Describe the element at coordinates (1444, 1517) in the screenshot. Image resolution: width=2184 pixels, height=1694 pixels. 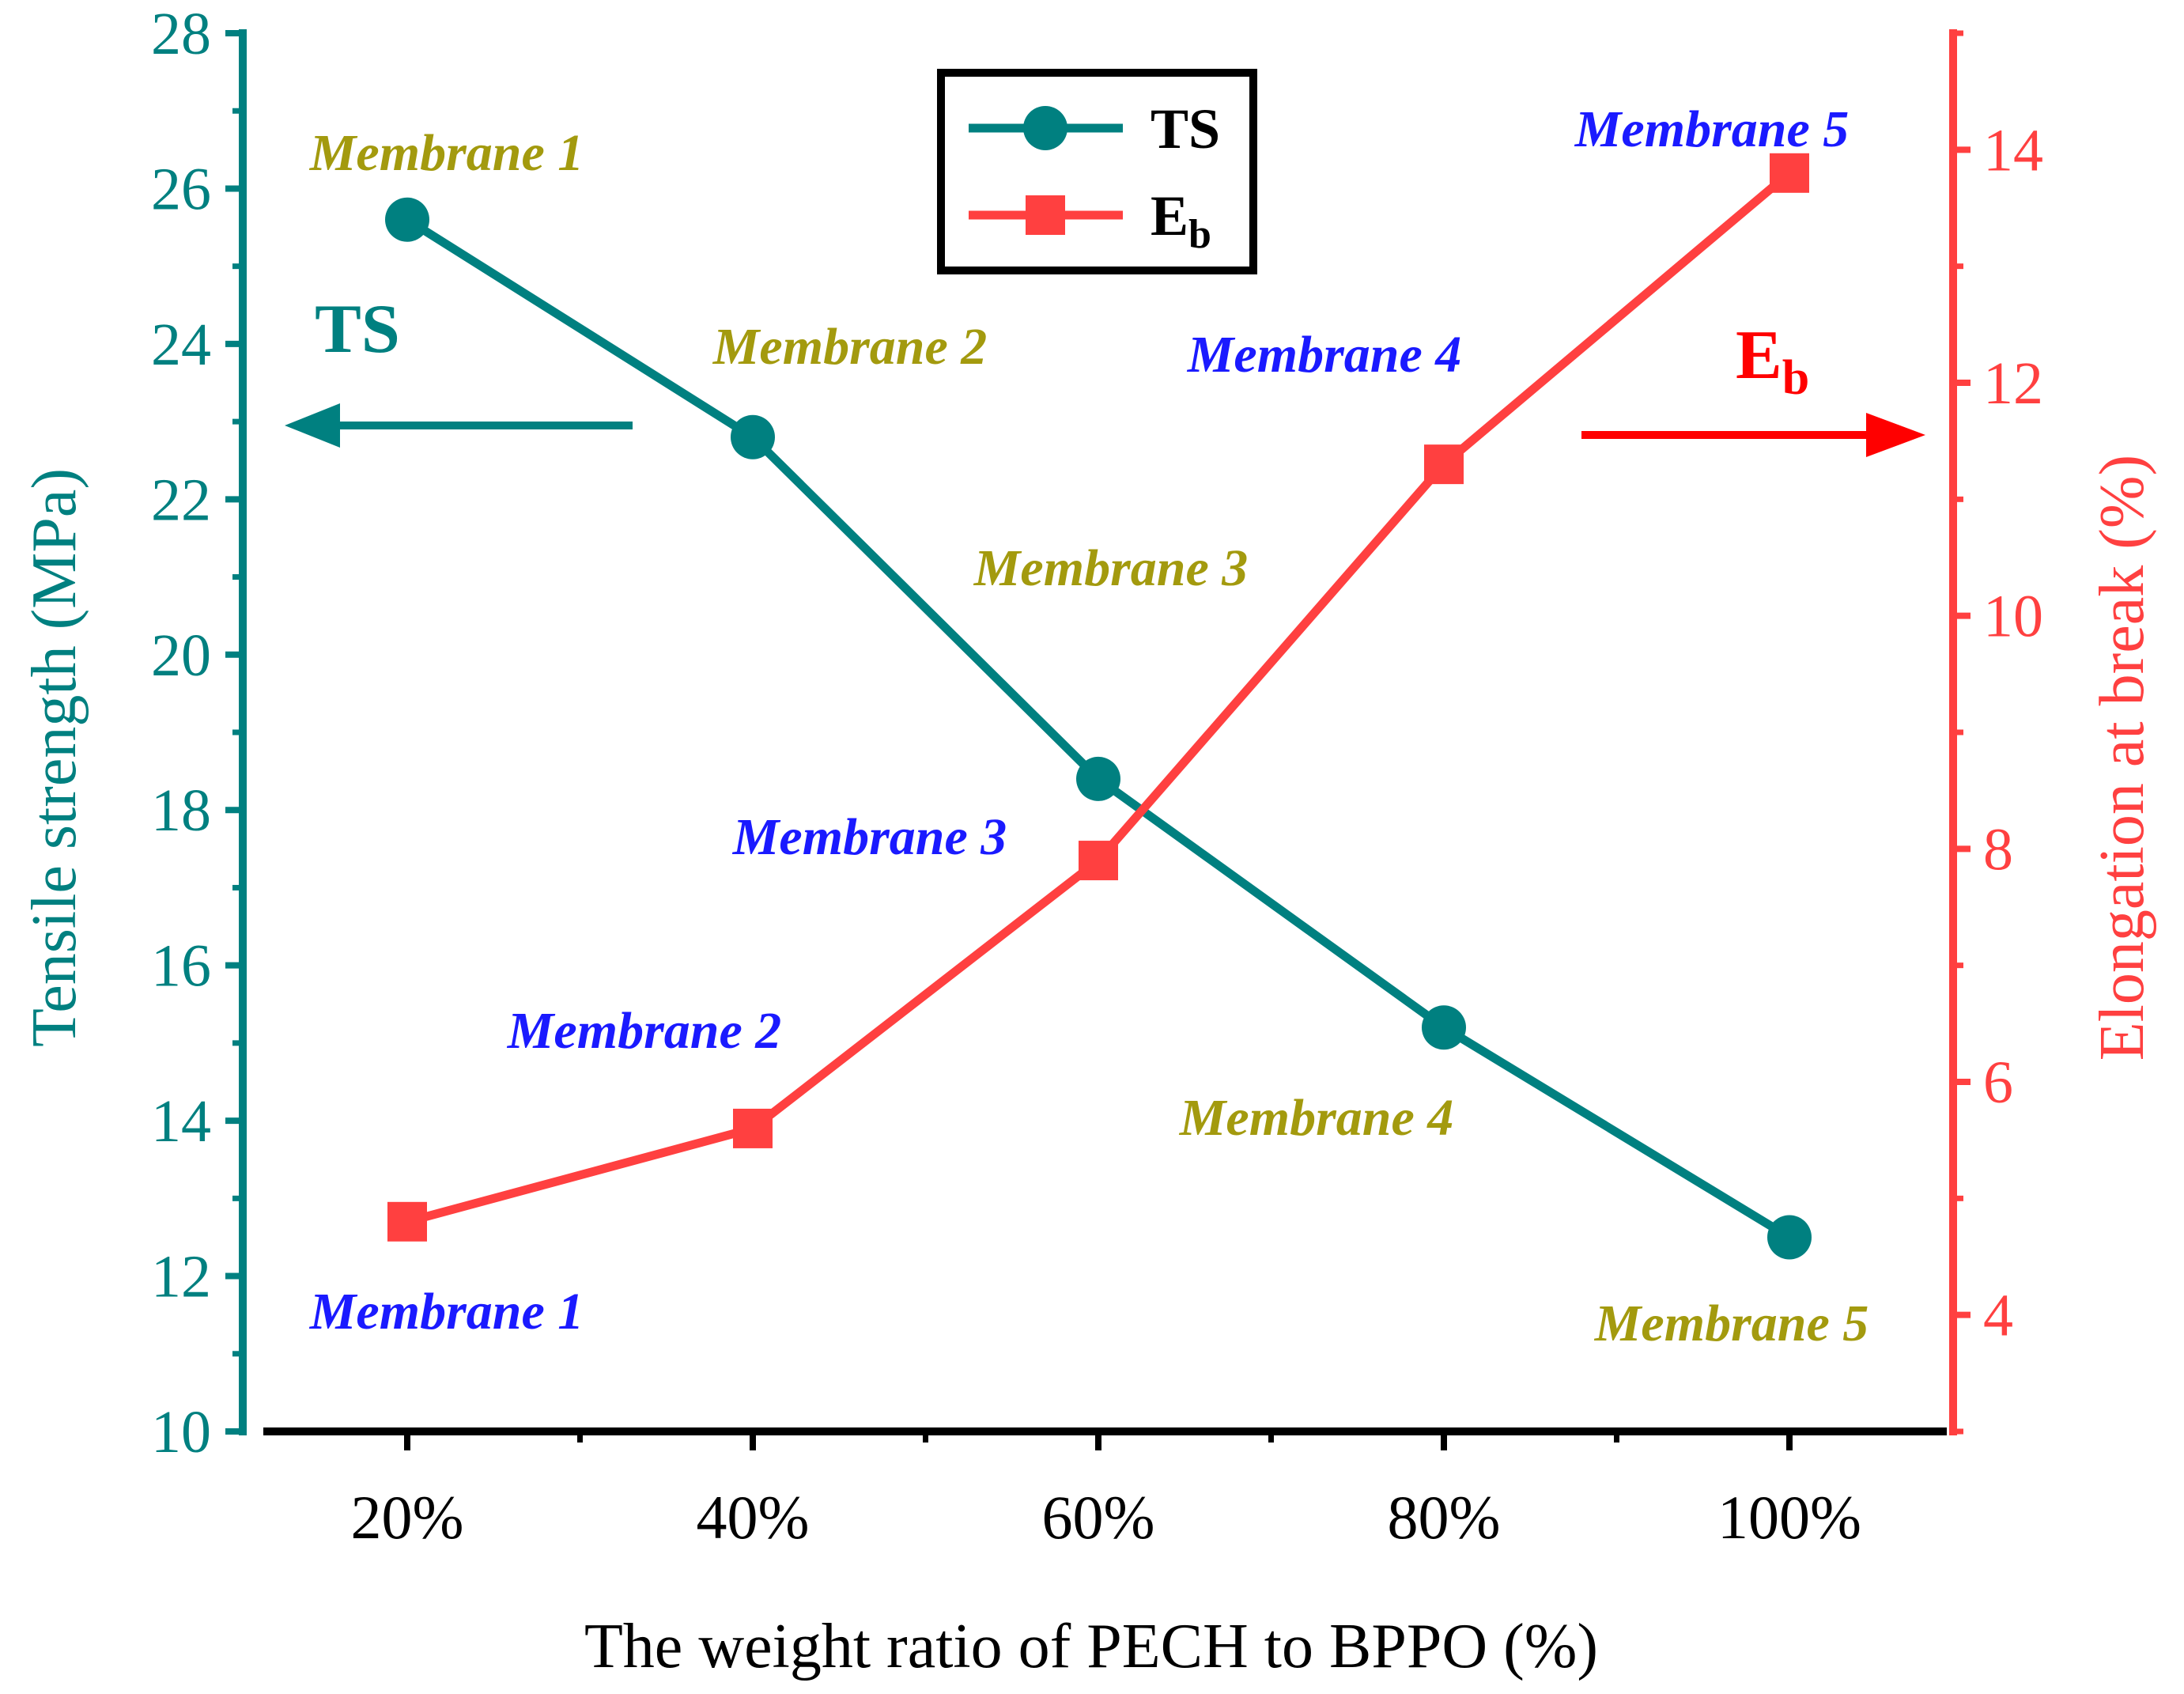
I see `x-tick-label: 80%` at that location.